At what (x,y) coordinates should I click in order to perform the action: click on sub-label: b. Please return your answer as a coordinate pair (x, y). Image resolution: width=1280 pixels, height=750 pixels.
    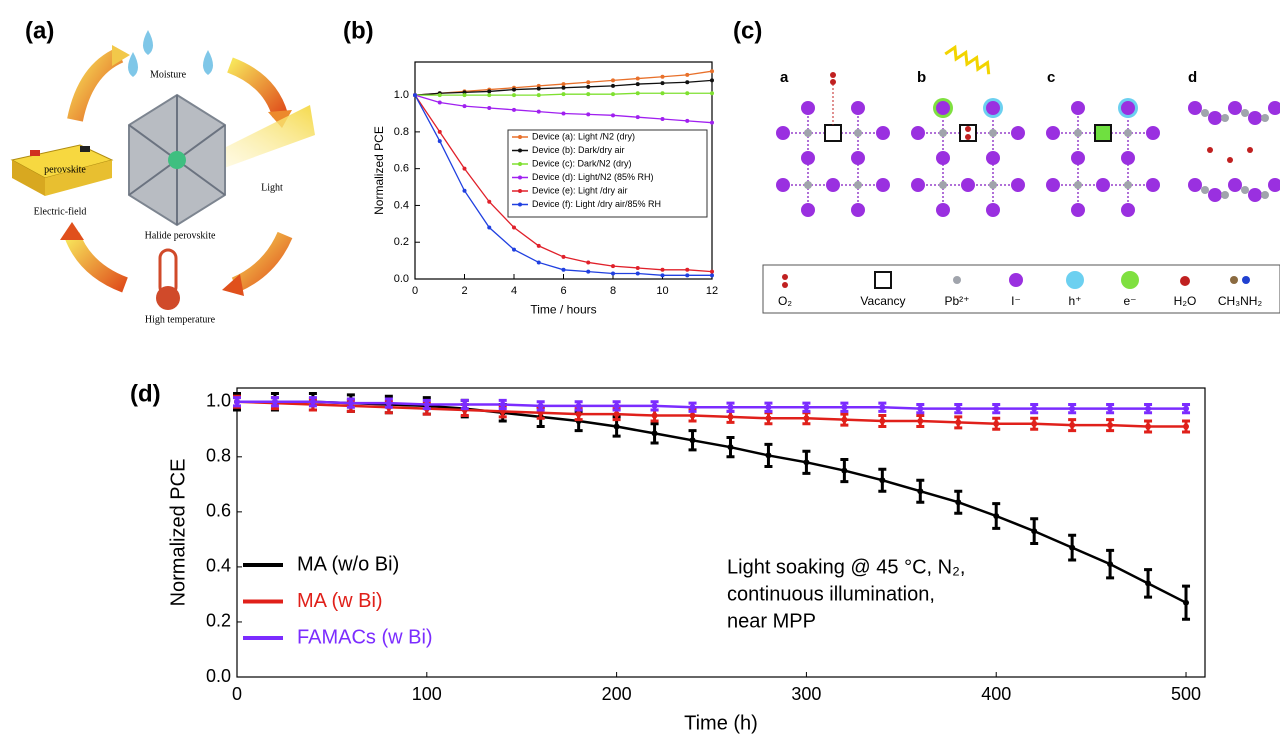
    Looking at the image, I should click on (921, 77).